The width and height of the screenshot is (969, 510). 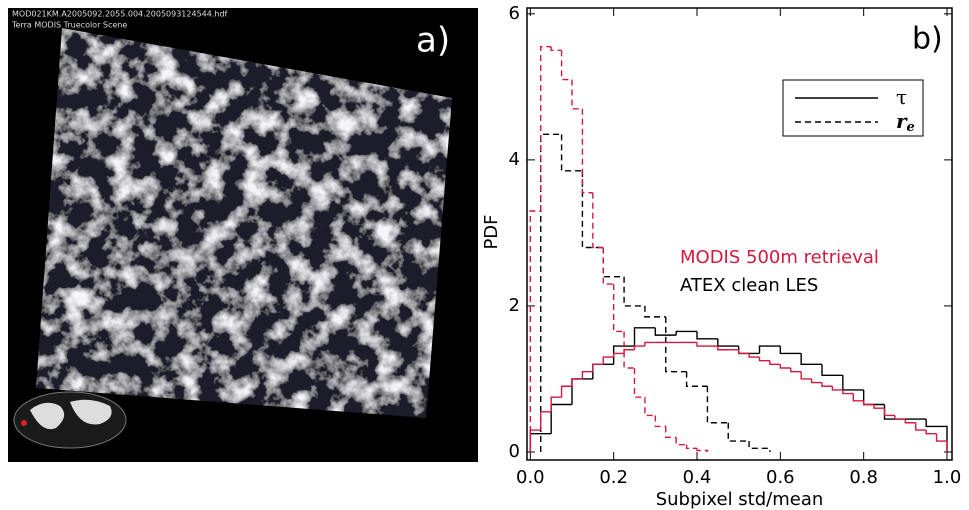 I want to click on x-tick-label: 0.0, so click(x=530, y=477).